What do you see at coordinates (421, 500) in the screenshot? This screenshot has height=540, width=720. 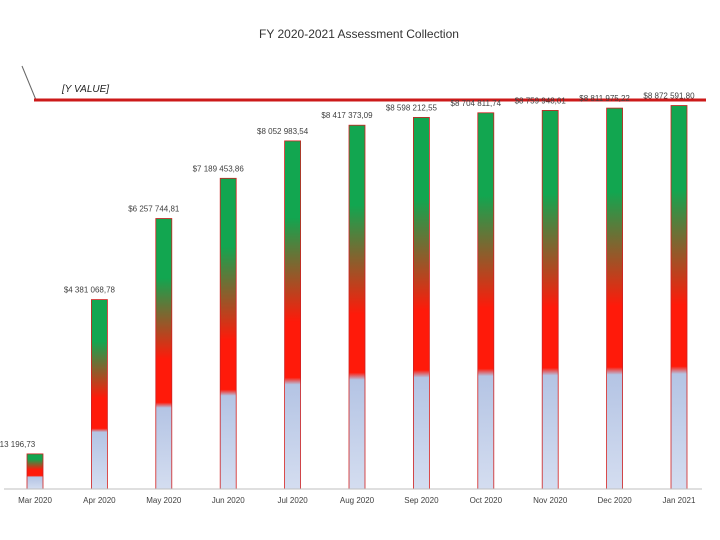 I see `x-tick-label: Sep 2020` at bounding box center [421, 500].